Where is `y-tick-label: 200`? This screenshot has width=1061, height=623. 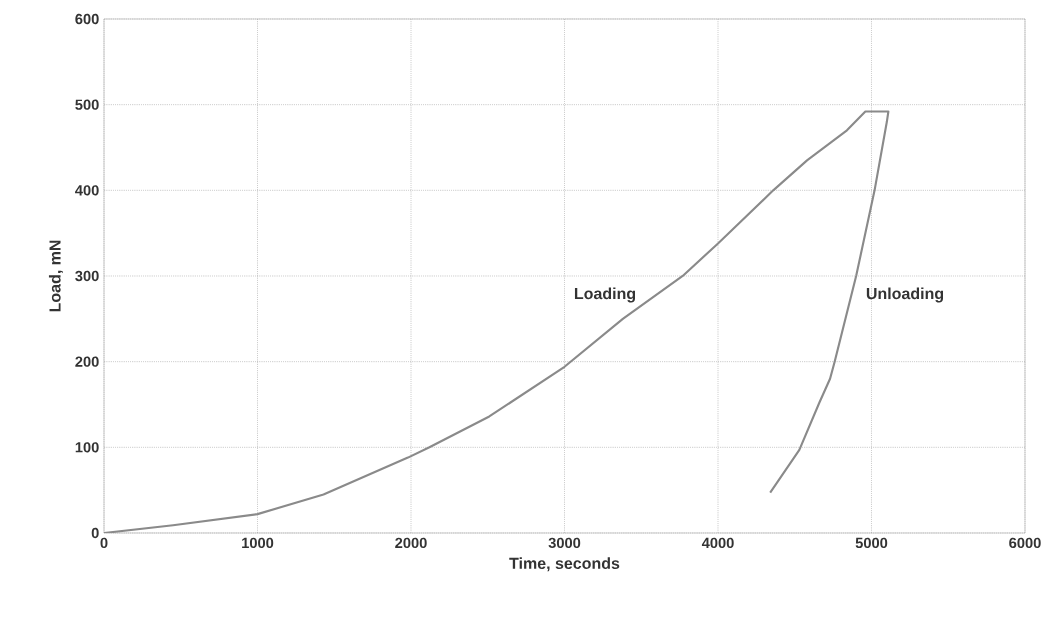 y-tick-label: 200 is located at coordinates (87, 361).